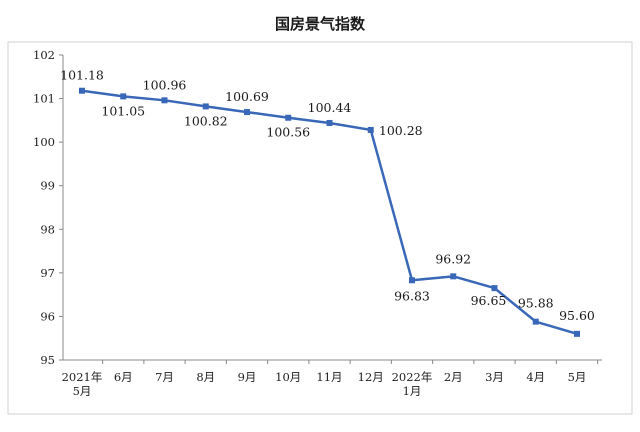  What do you see at coordinates (247, 96) in the screenshot?
I see `data-label: 100.69` at bounding box center [247, 96].